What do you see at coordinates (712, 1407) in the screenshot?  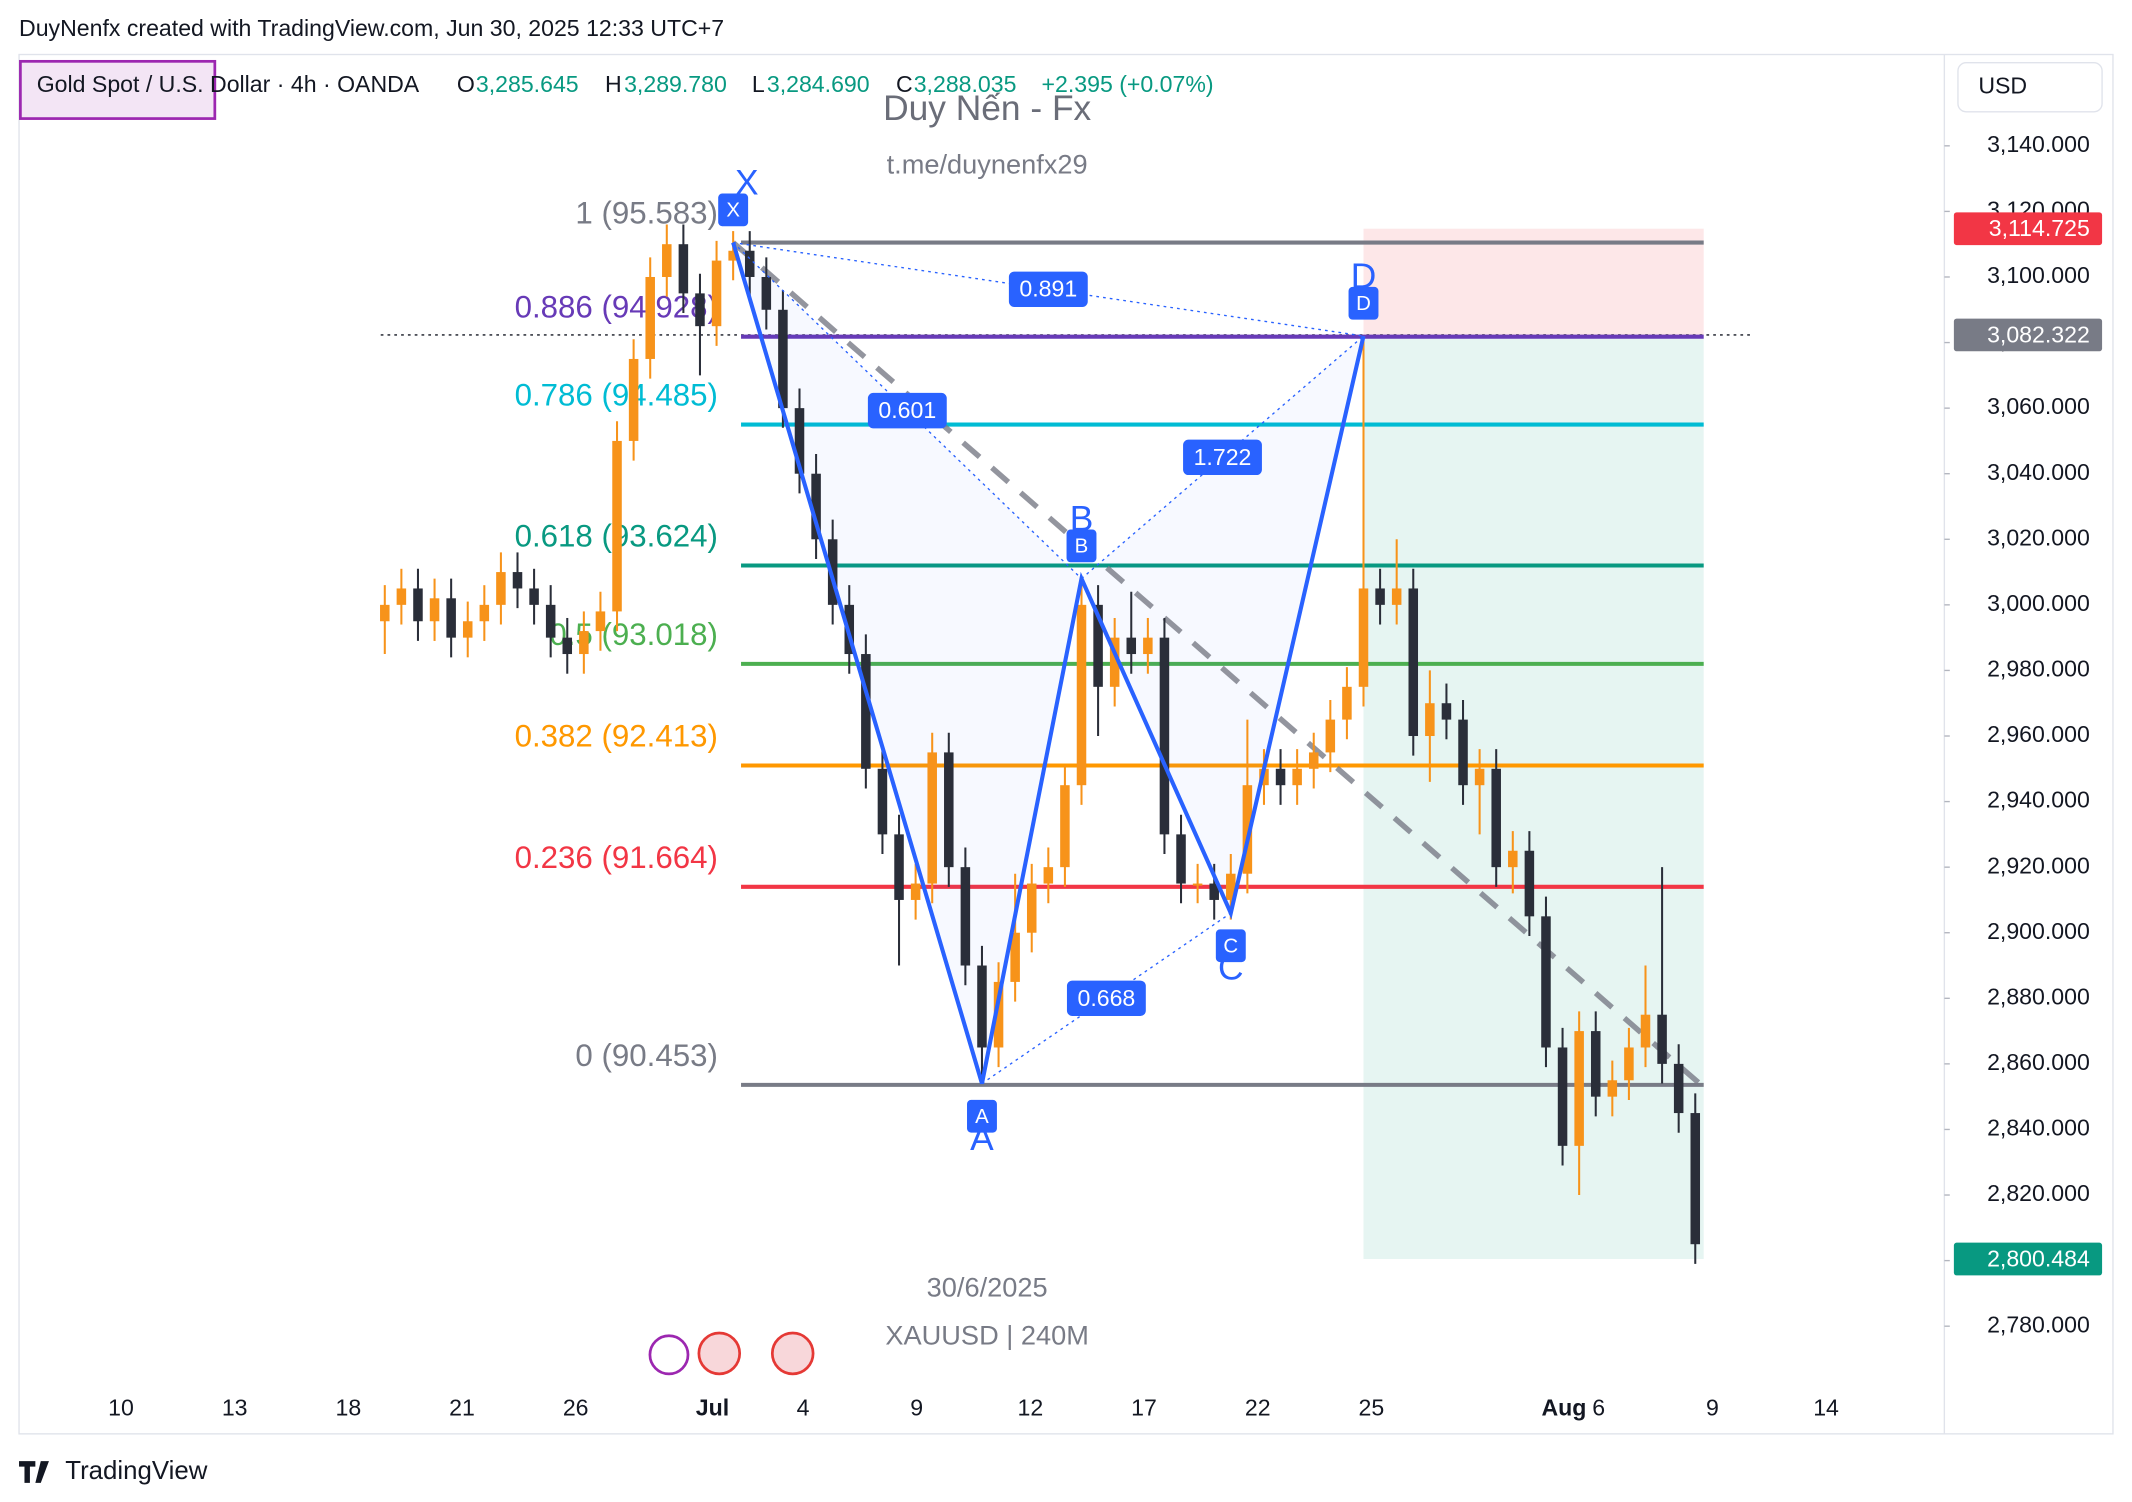 I see `x-tick-label: Jul` at bounding box center [712, 1407].